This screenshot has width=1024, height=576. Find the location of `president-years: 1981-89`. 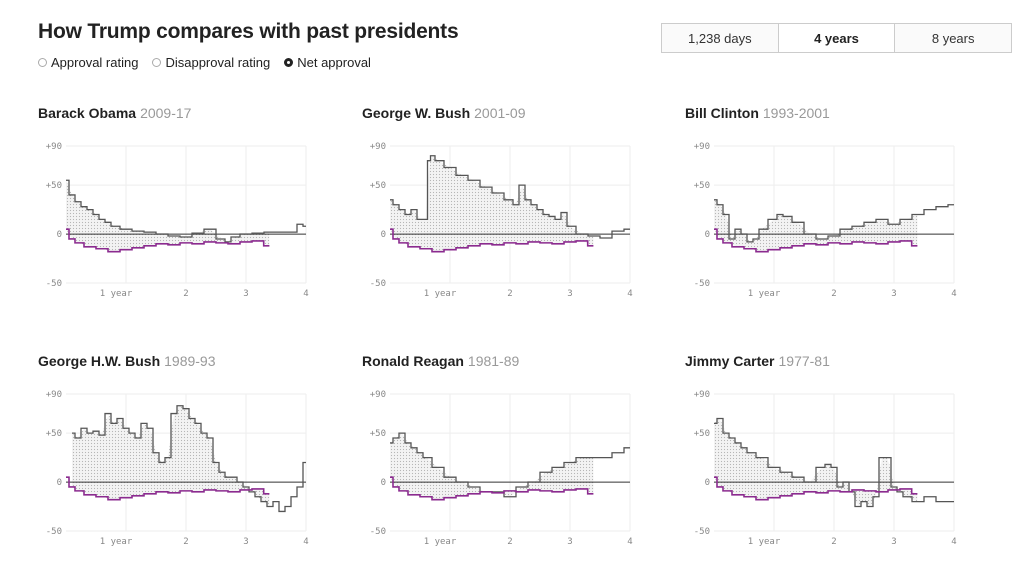

president-years: 1981-89 is located at coordinates (493, 361).